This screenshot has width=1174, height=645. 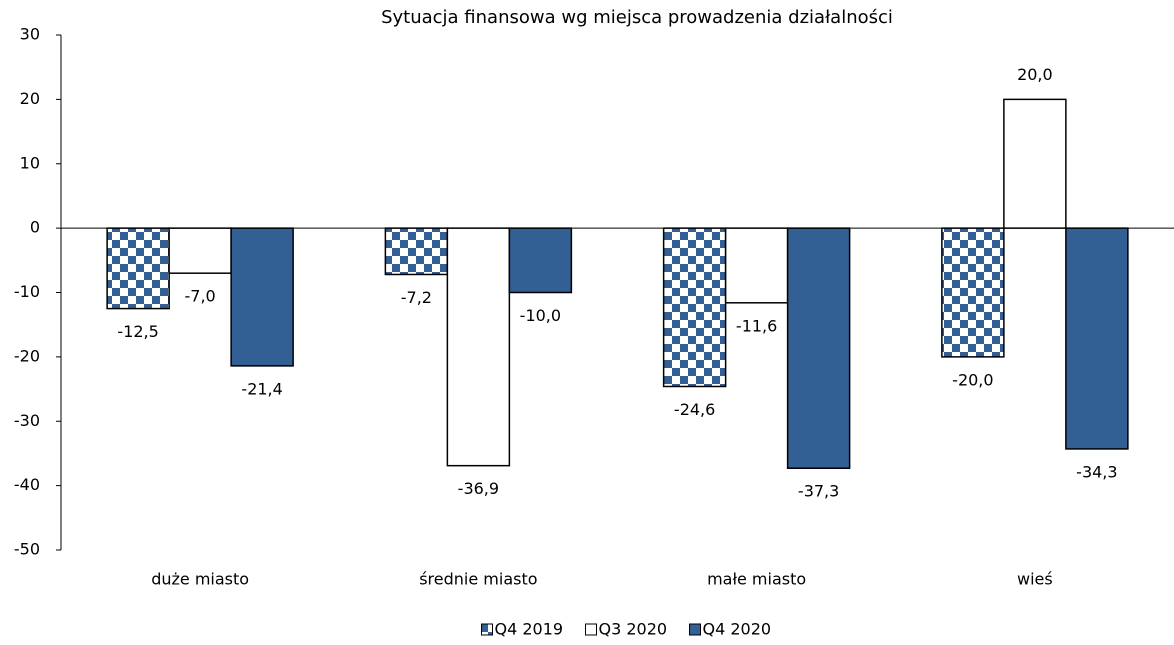 I want to click on value-label: -34,3, so click(x=1096, y=471).